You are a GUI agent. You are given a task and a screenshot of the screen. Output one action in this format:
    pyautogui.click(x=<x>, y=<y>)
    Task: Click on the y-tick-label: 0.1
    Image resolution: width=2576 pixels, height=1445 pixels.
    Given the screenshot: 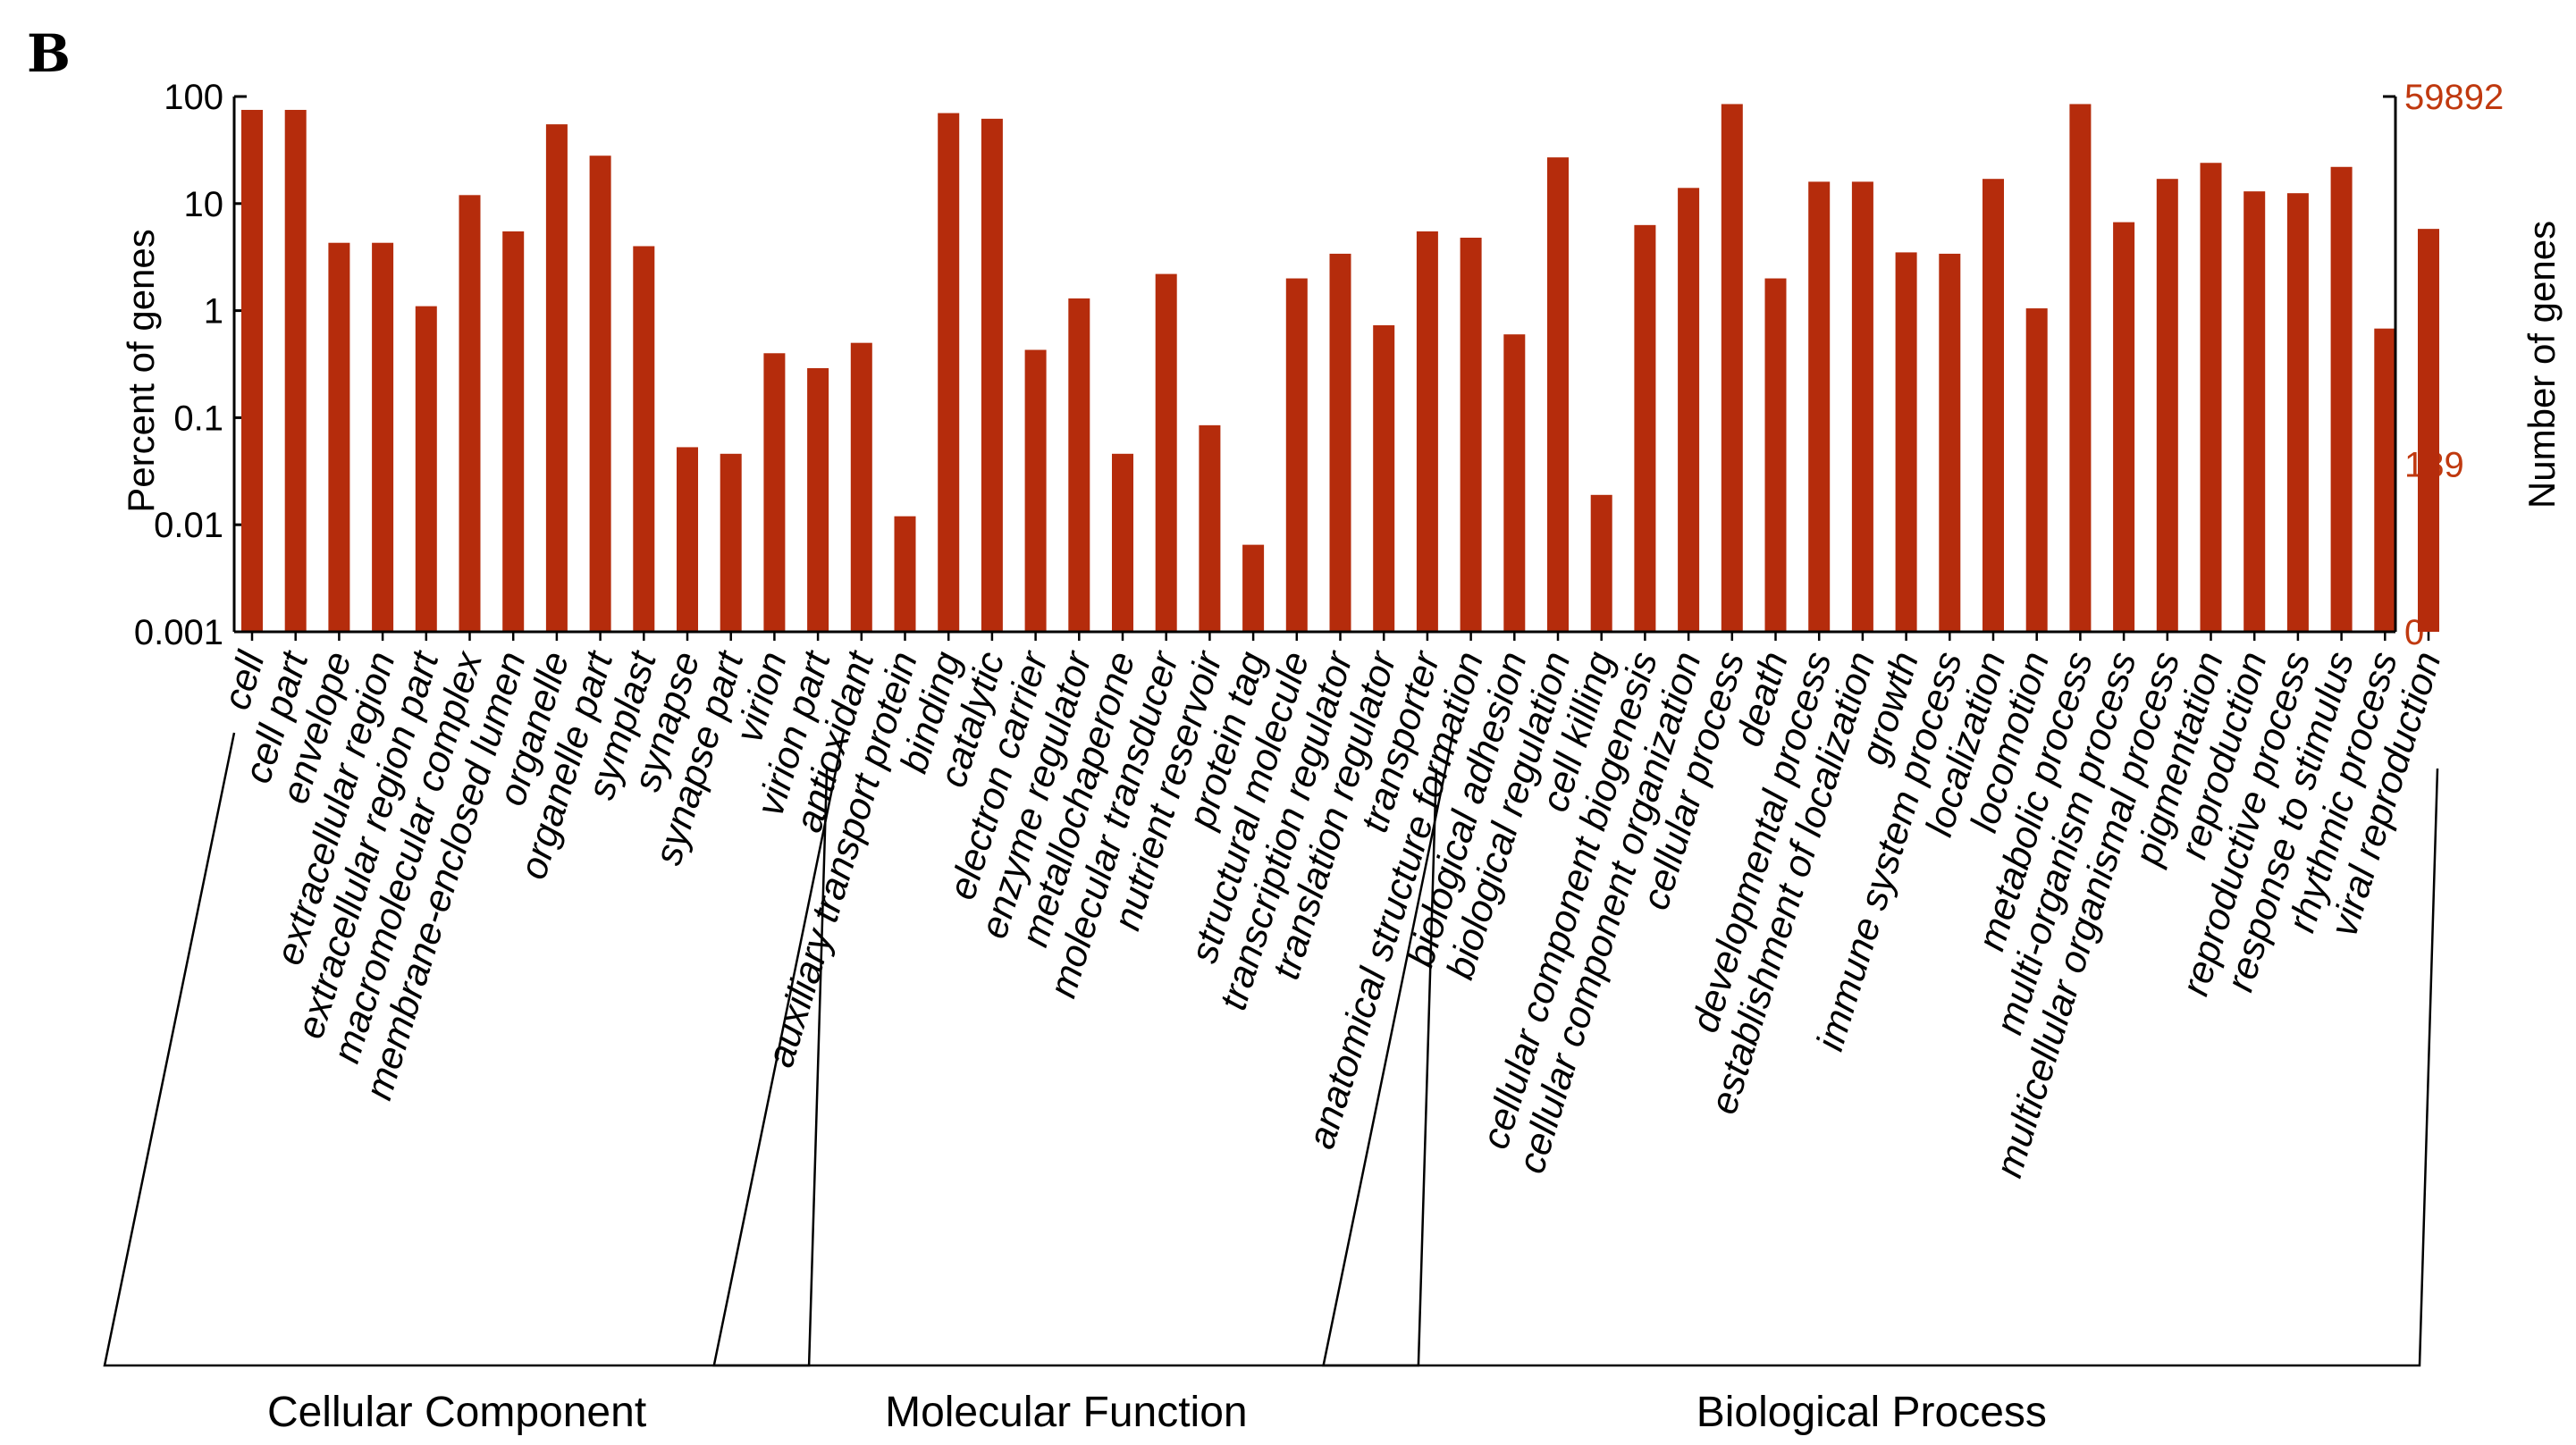 What is the action you would take?
    pyautogui.click(x=198, y=419)
    